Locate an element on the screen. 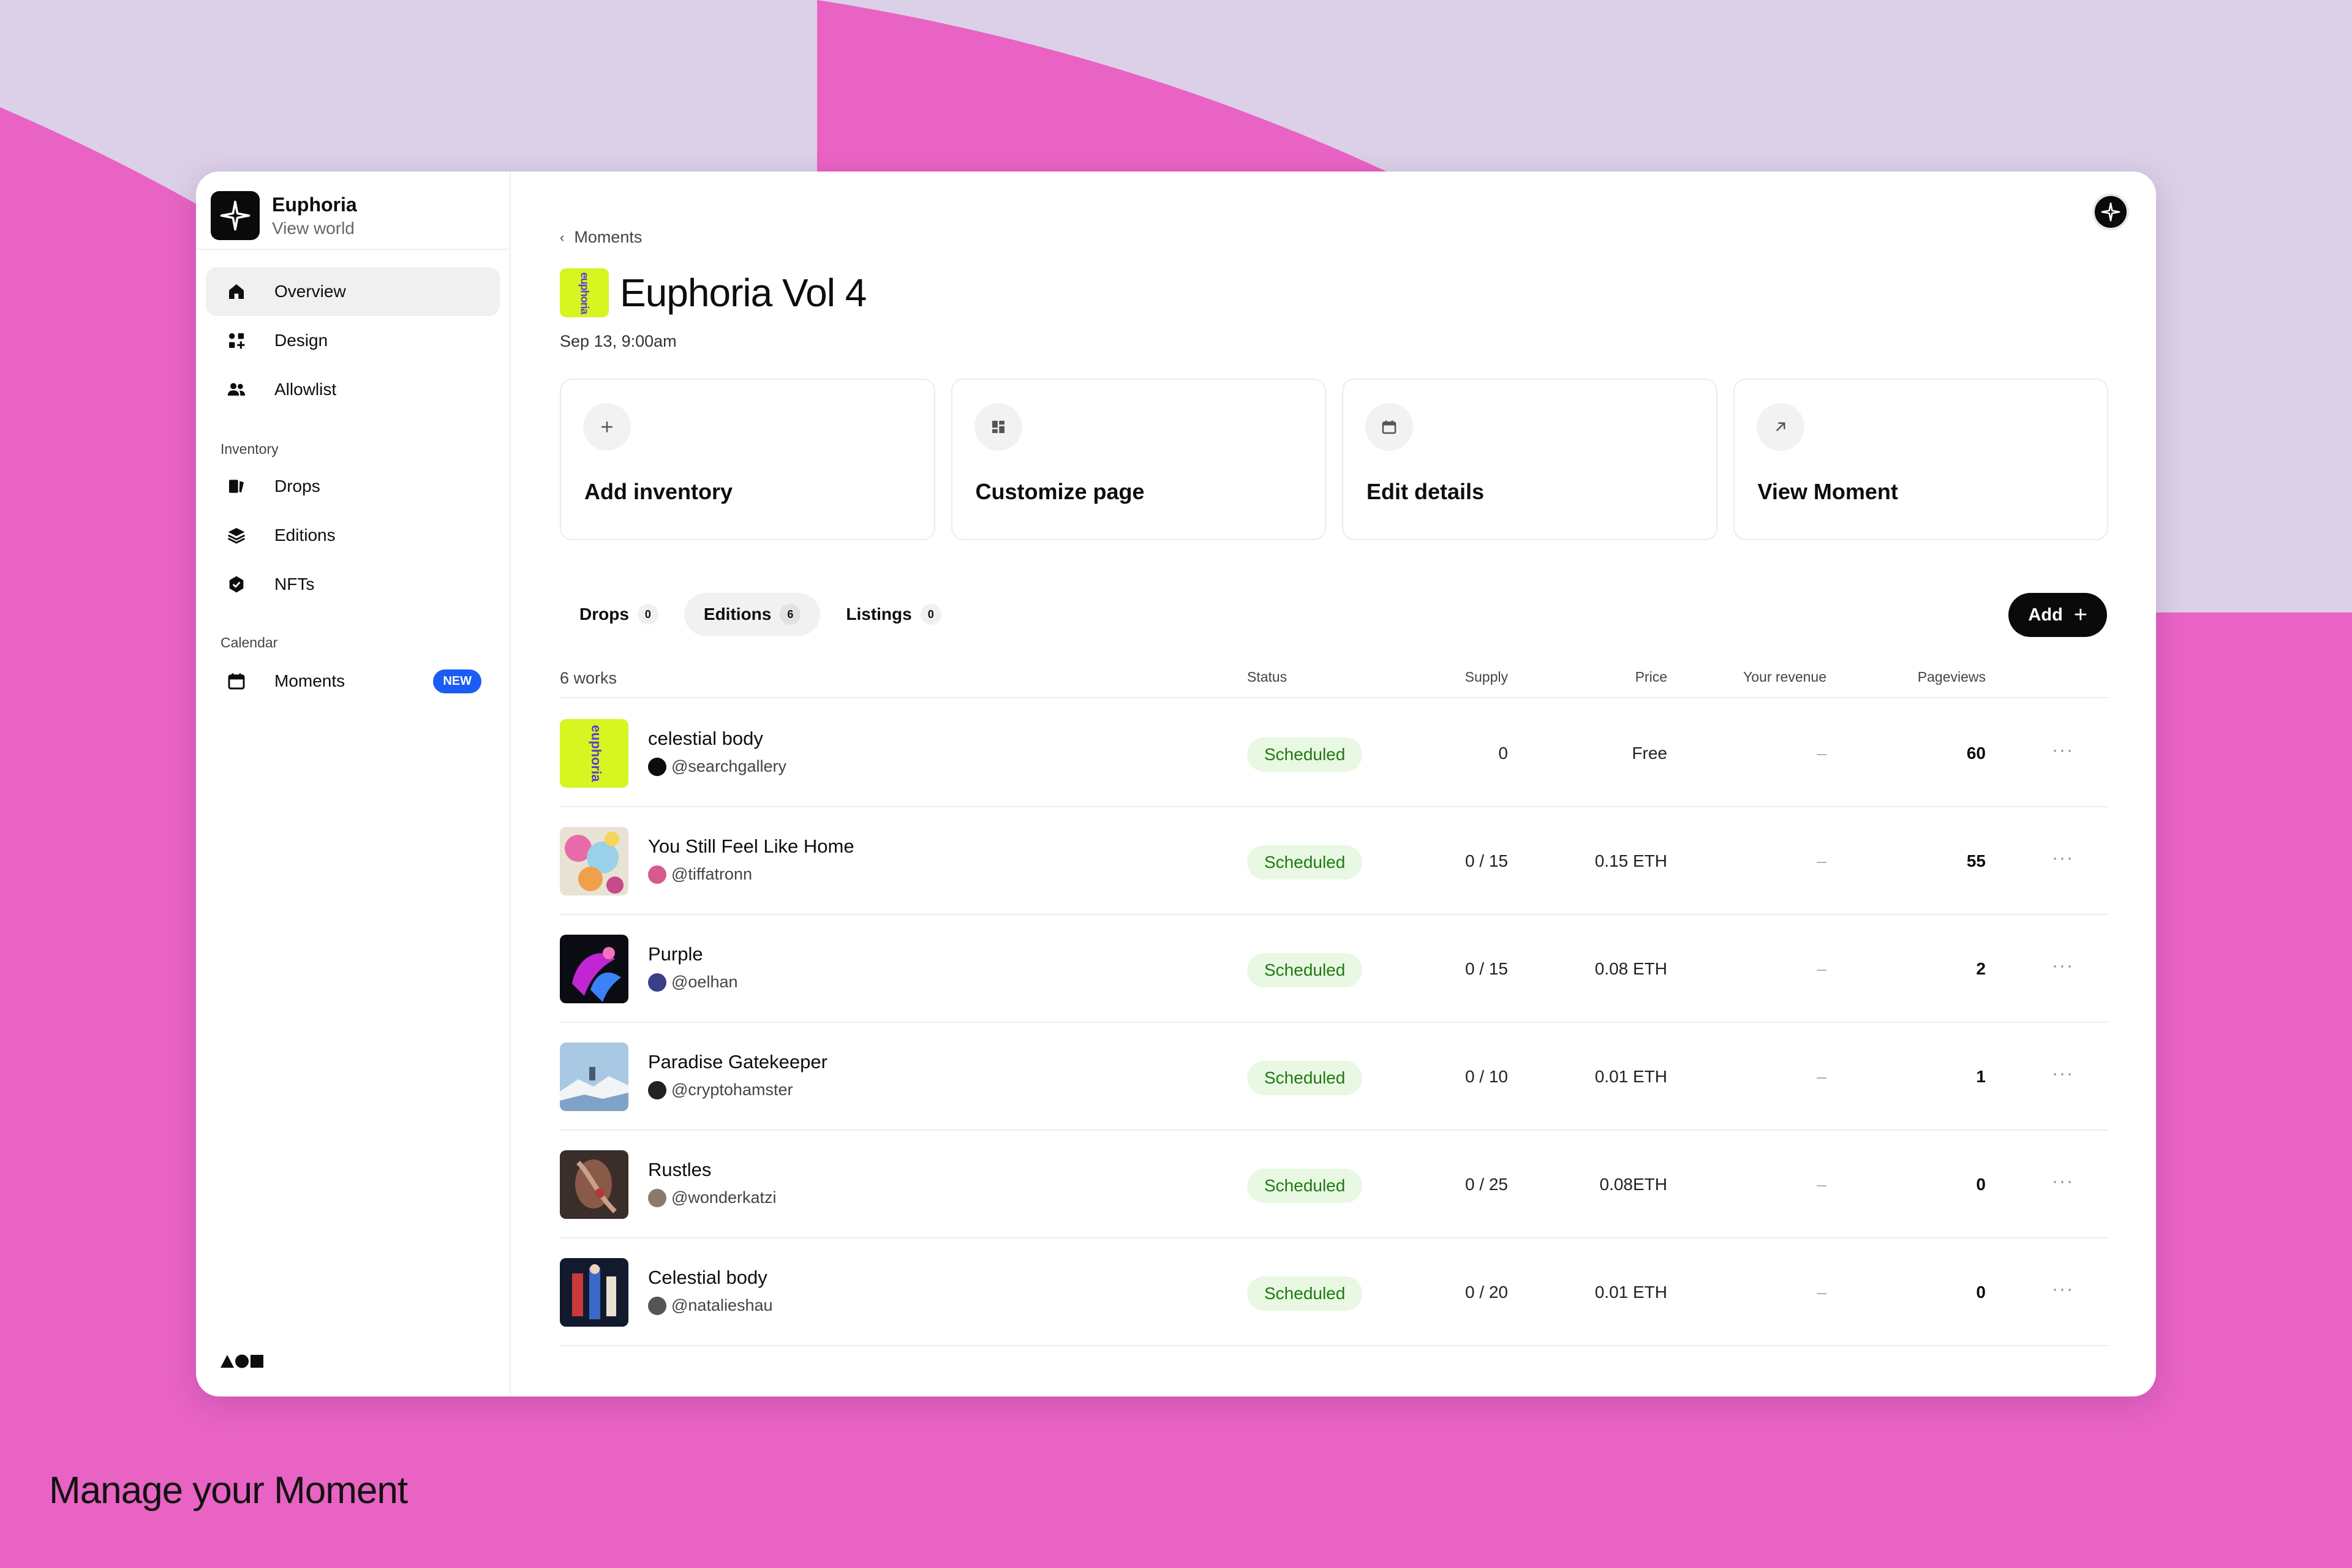  tab-label: Editions is located at coordinates (737, 615).